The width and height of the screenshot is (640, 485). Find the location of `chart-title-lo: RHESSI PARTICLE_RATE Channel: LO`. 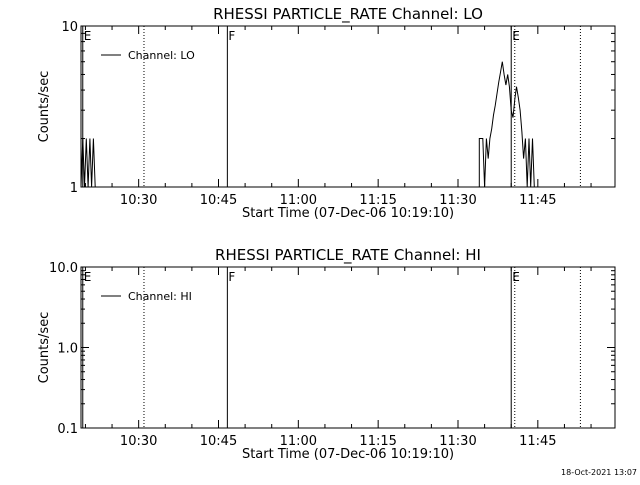

chart-title-lo: RHESSI PARTICLE_RATE Channel: LO is located at coordinates (348, 14).